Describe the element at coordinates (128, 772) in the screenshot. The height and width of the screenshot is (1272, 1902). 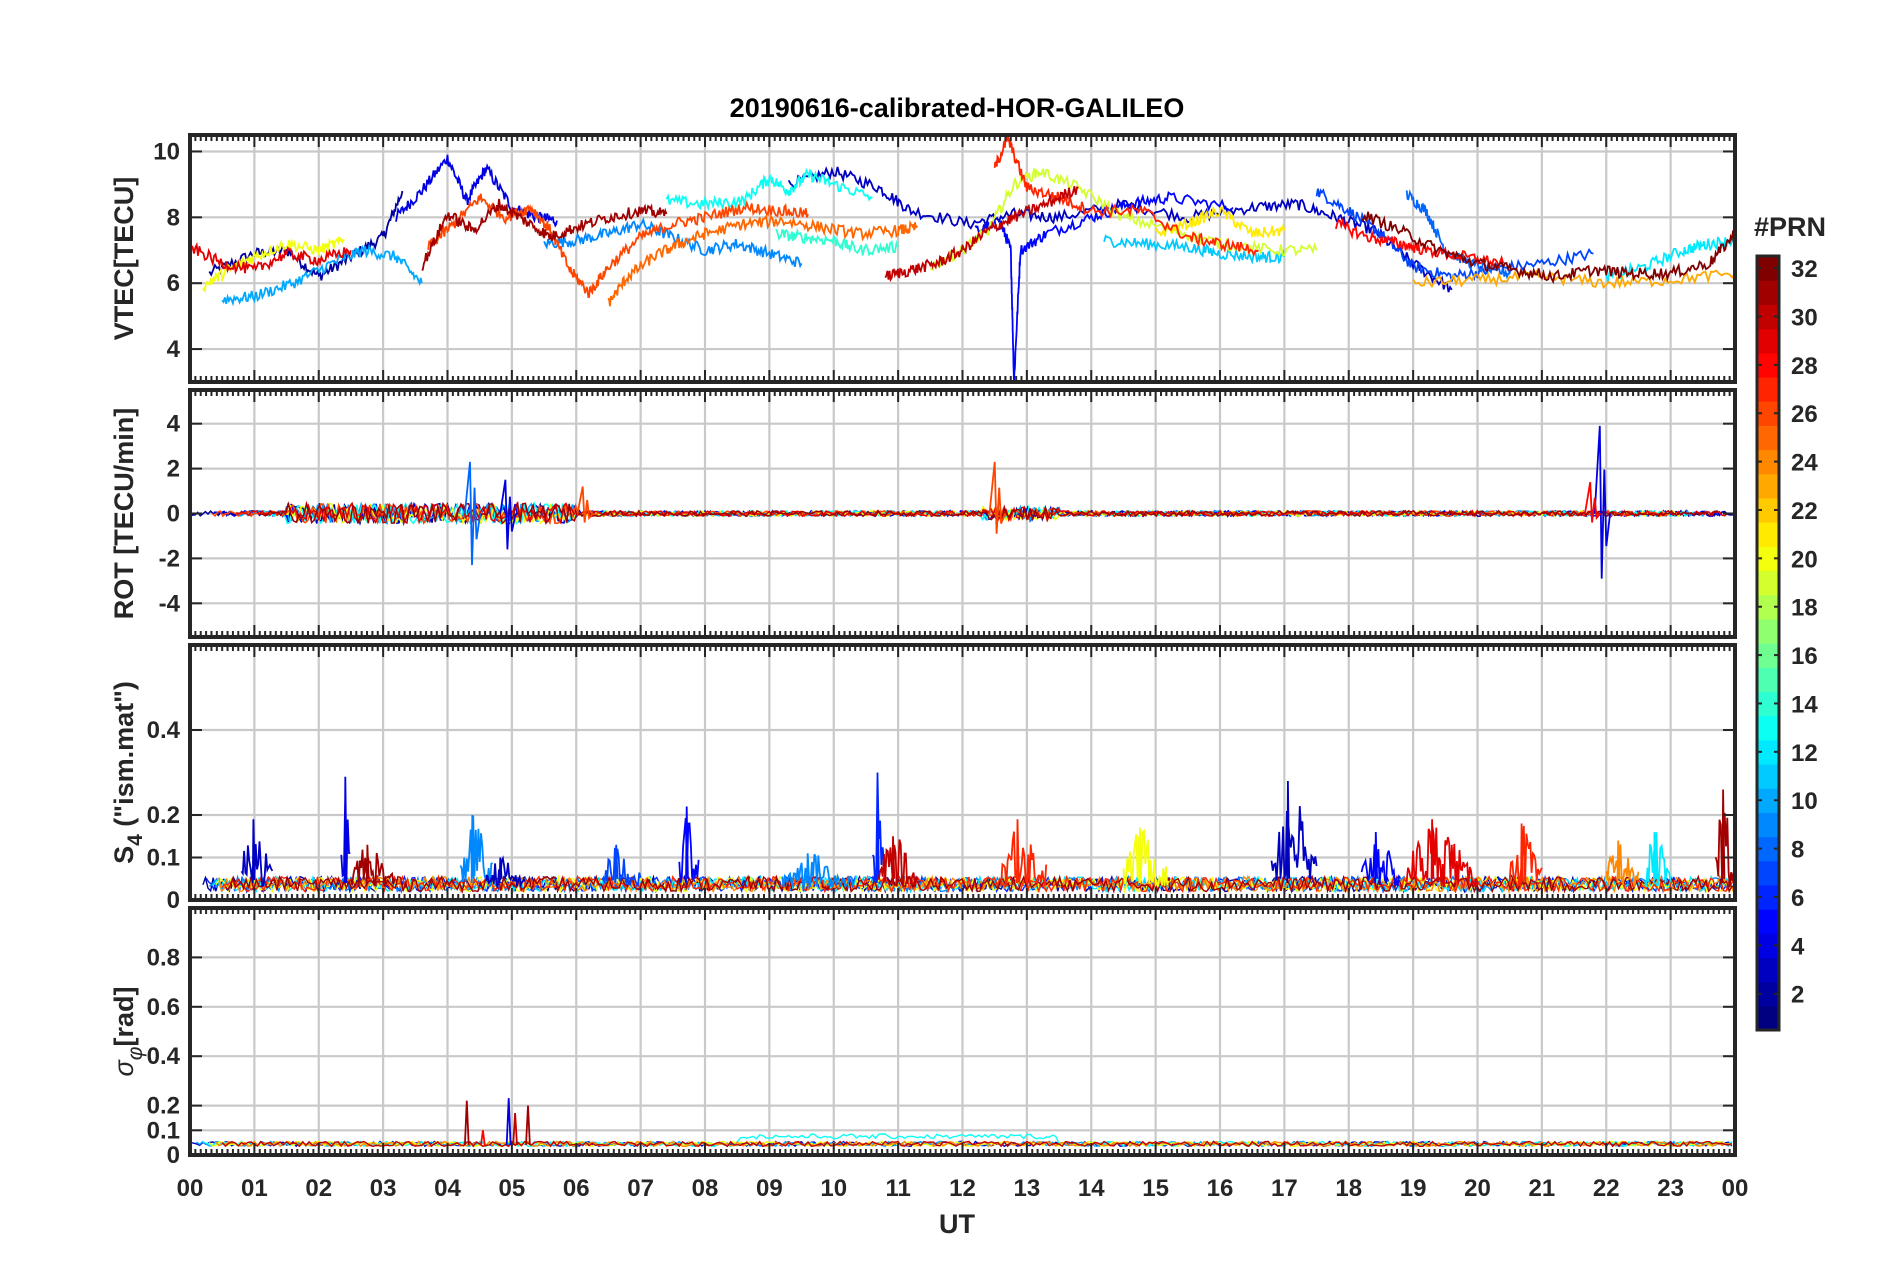
I see `y-axis-label-s4: S4 ("ism.mat")` at that location.